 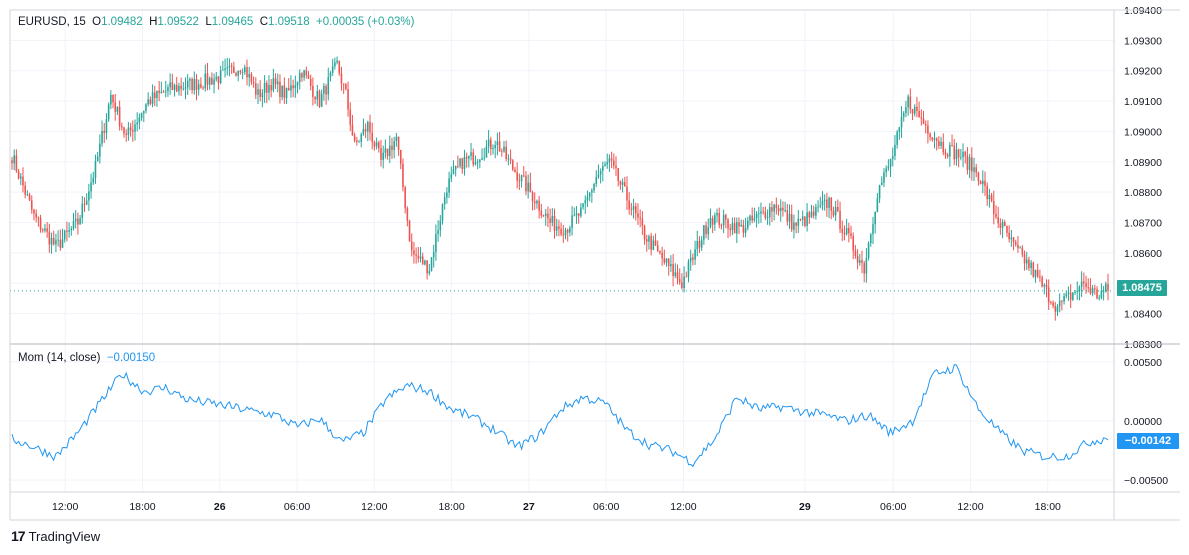 What do you see at coordinates (55, 536) in the screenshot?
I see `tradingview-logo: 17 TradingView` at bounding box center [55, 536].